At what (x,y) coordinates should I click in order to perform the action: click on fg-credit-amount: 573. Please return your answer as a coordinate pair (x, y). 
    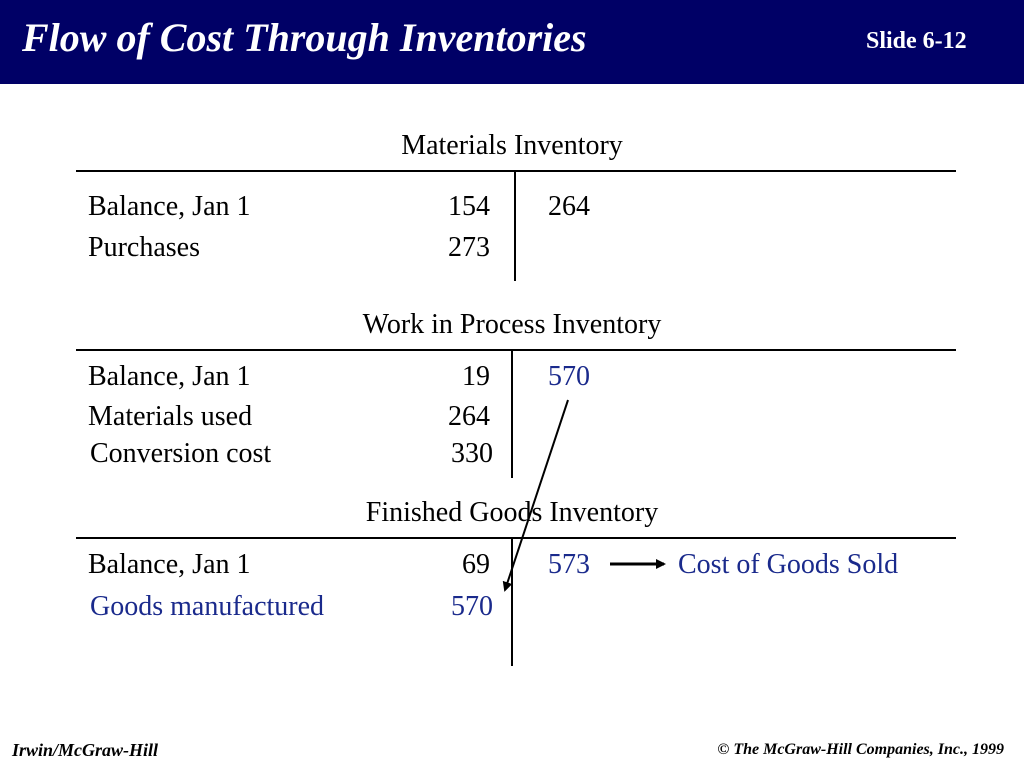
    Looking at the image, I should click on (569, 564).